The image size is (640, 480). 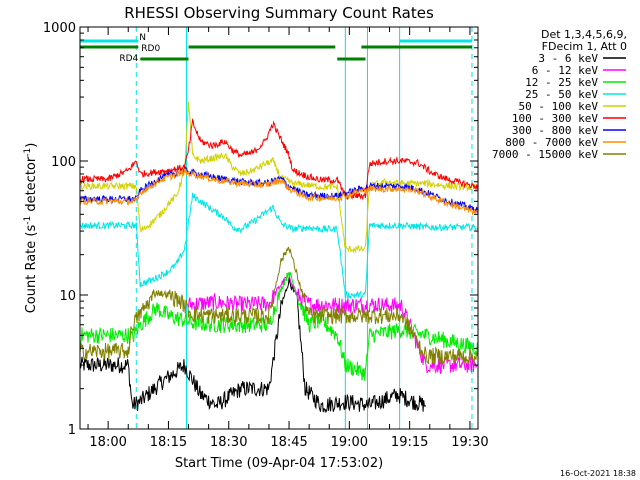 I want to click on legend-entry-label: 6 - 12 keV, so click(x=565, y=70).